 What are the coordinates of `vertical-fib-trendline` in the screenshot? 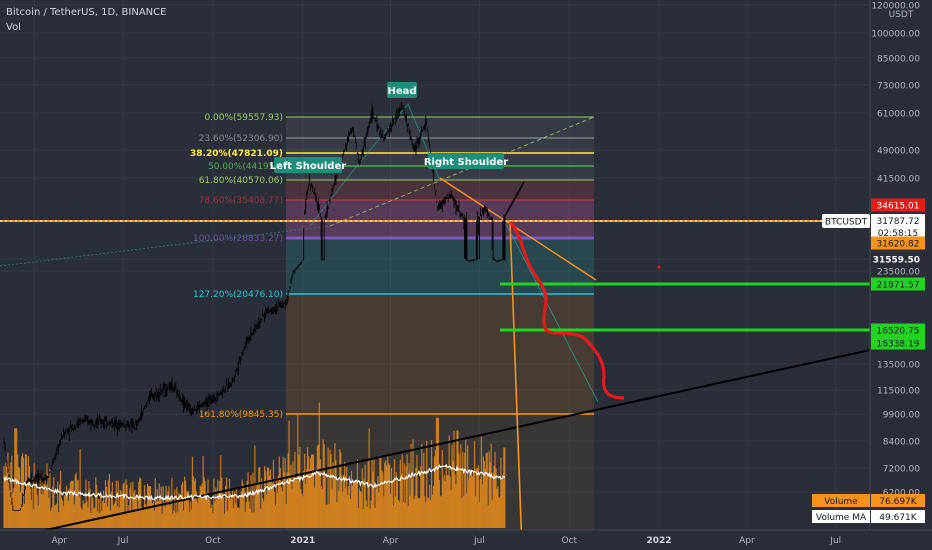 It's located at (516, 385).